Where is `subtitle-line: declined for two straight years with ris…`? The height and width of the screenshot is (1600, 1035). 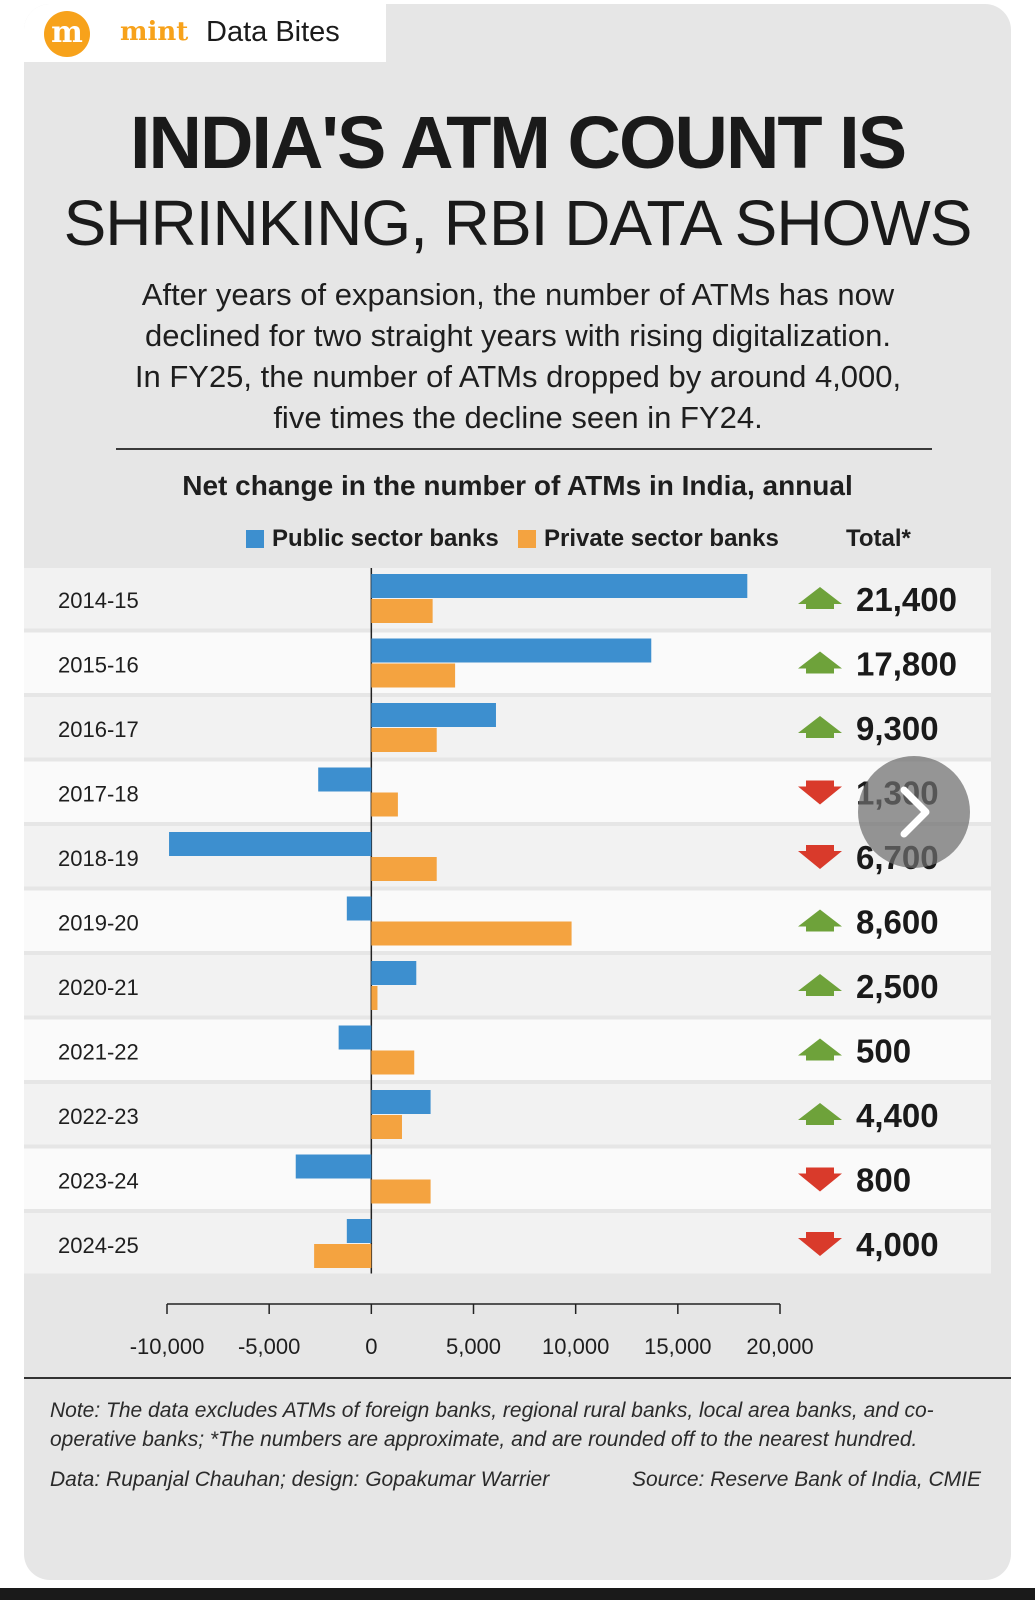 subtitle-line: declined for two straight years with ris… is located at coordinates (518, 335).